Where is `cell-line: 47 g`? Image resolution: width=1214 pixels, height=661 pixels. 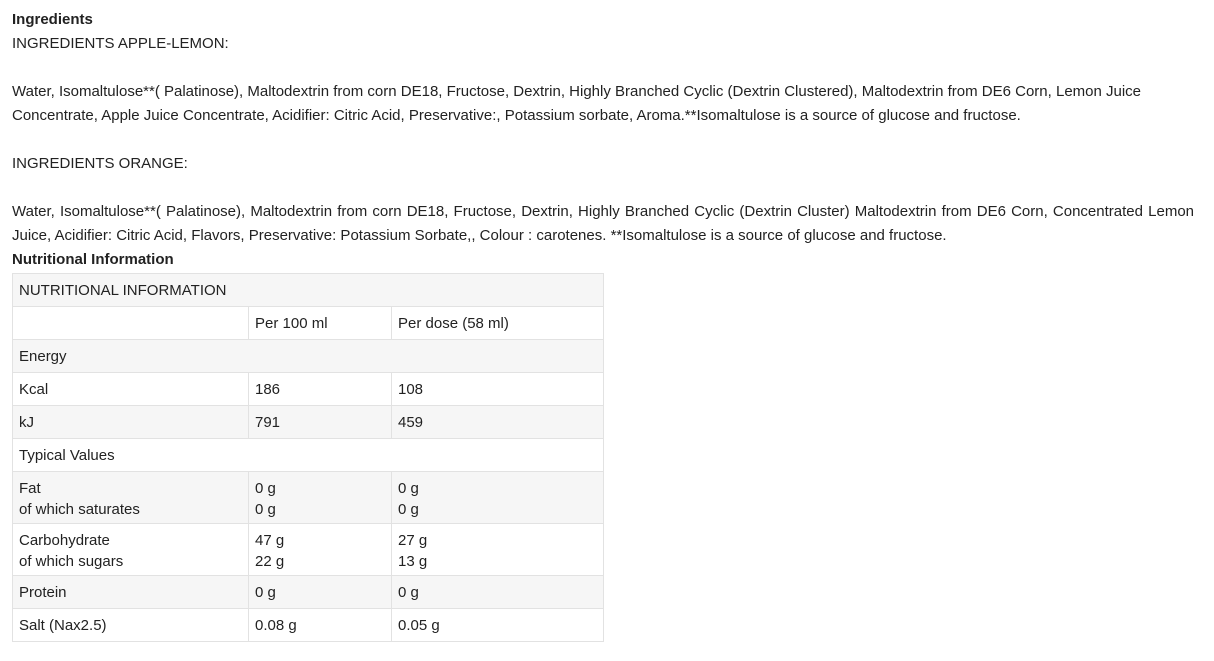
cell-line: 47 g is located at coordinates (270, 540).